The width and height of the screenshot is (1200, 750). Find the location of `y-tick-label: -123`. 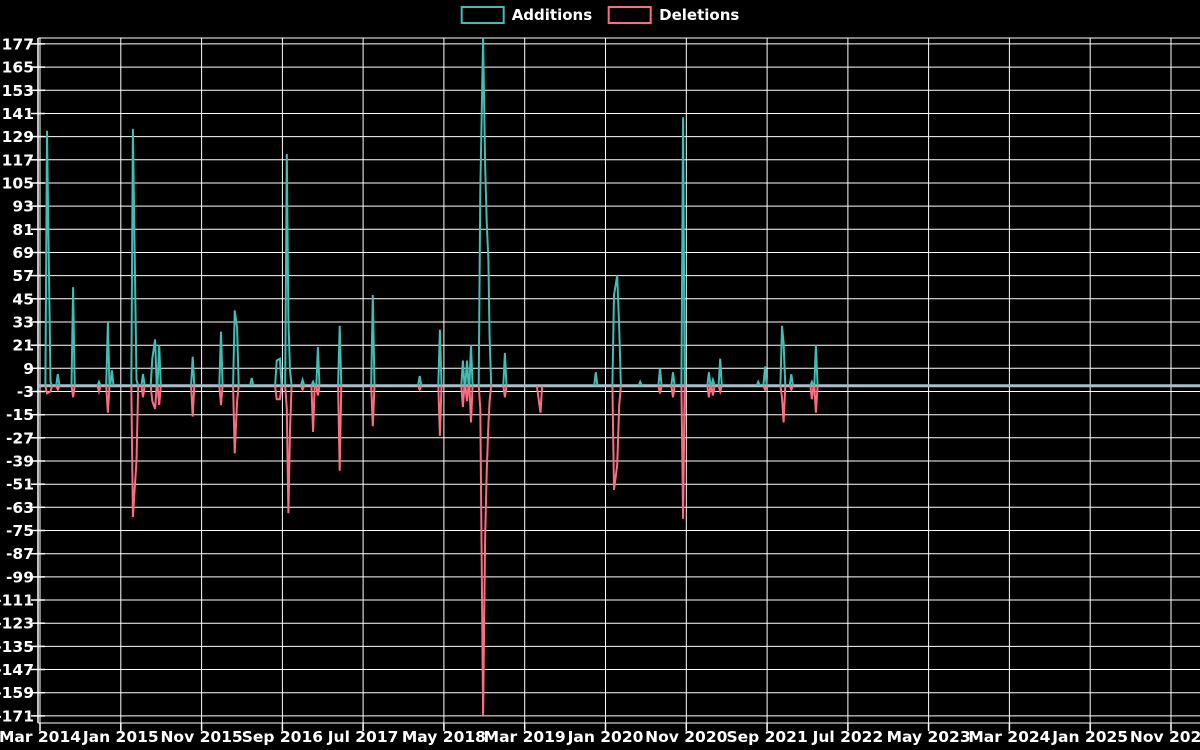

y-tick-label: -123 is located at coordinates (17, 624).